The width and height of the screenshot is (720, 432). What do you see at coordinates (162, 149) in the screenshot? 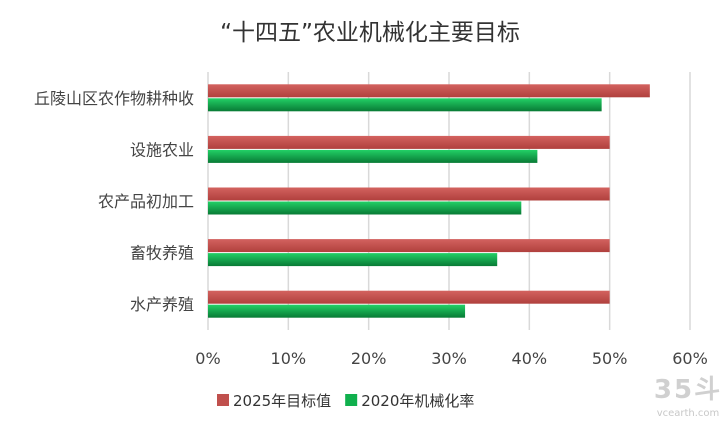
I see `category-label: 设施农业` at bounding box center [162, 149].